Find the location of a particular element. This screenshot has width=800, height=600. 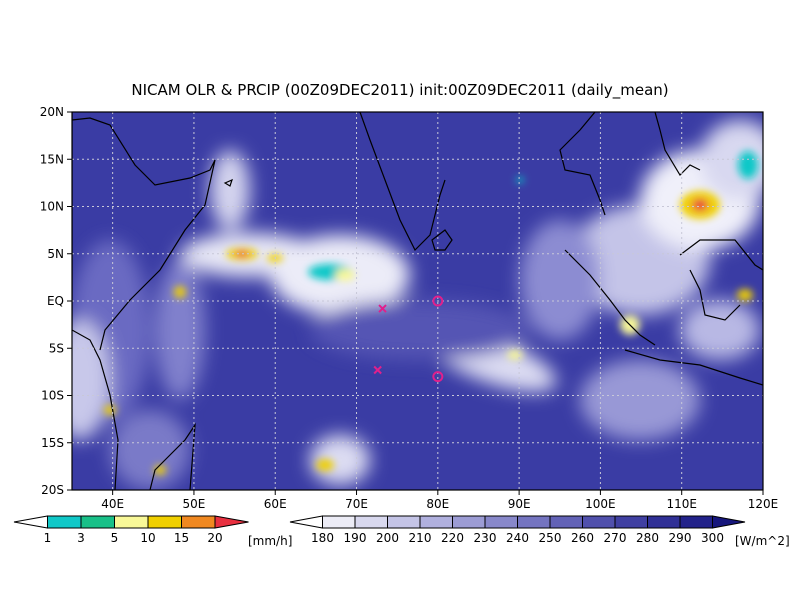

olr-label: 210 is located at coordinates (420, 538).